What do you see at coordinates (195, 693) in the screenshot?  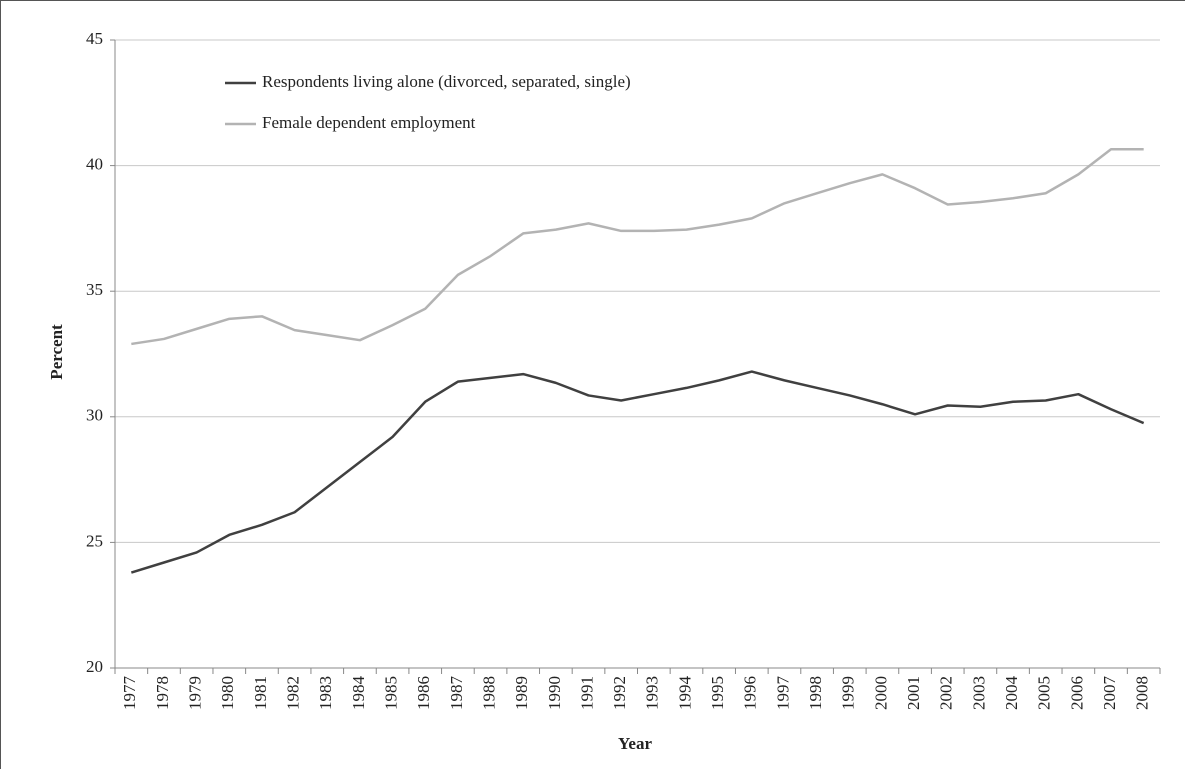 I see `x-tick-label: 1979` at bounding box center [195, 693].